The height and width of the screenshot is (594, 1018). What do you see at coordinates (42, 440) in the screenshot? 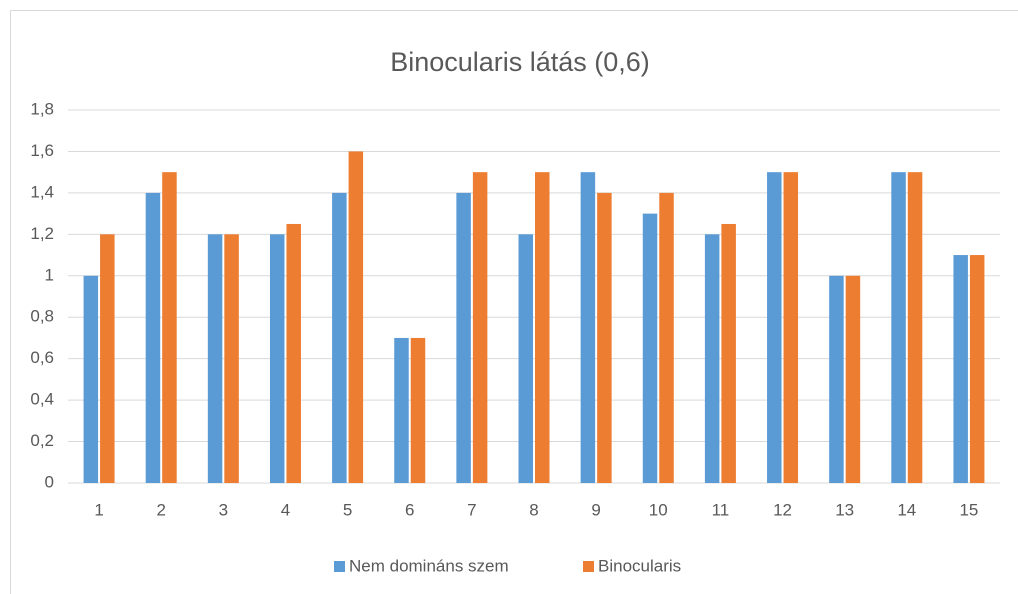
I see `y-tick-label: 0,2` at bounding box center [42, 440].